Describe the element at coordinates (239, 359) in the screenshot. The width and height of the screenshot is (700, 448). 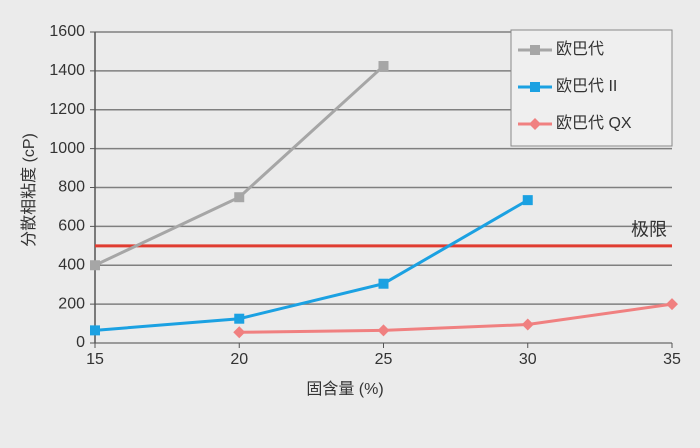
I see `x-tick-label: 20` at that location.